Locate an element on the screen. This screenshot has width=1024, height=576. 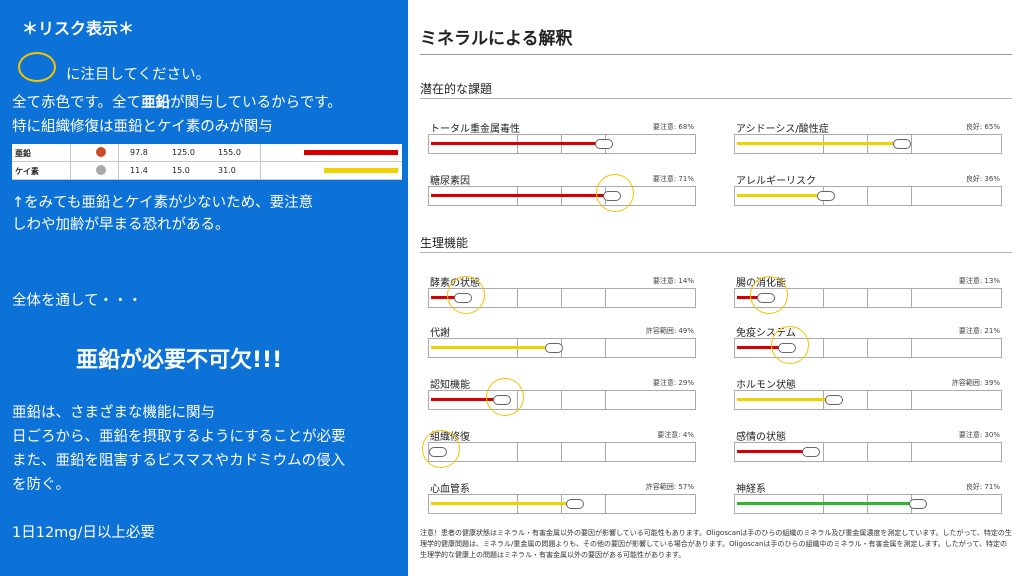
indicator-status: 要注意: 71% is located at coordinates (673, 179).